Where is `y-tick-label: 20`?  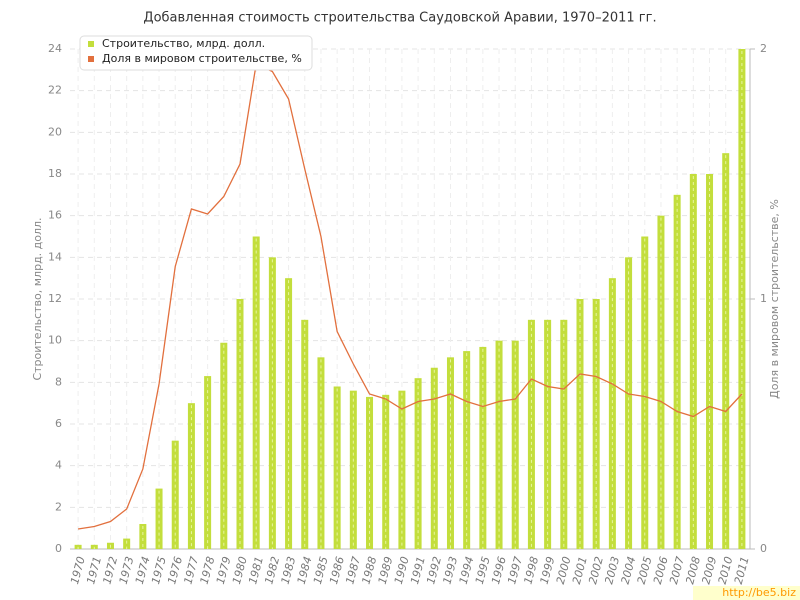
y-tick-label: 20 is located at coordinates (55, 131).